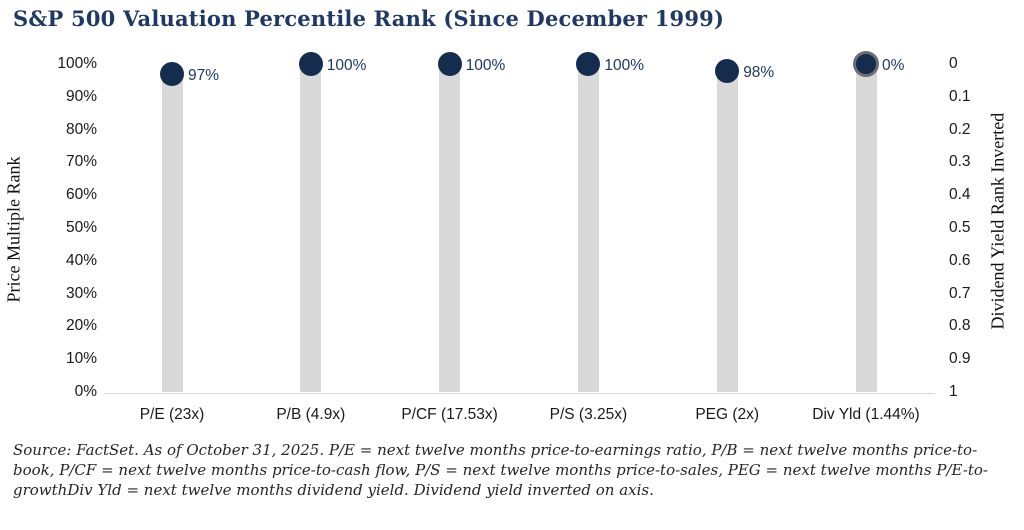  I want to click on right-axis-tick-label: 0.9, so click(960, 359).